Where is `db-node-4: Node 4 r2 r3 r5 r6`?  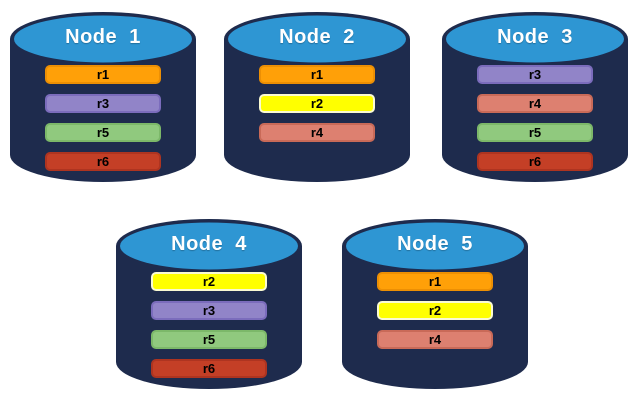 db-node-4: Node 4 r2 r3 r5 r6 is located at coordinates (209, 304).